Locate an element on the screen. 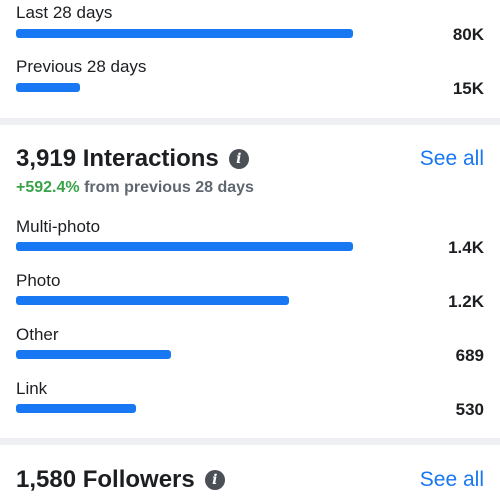 Image resolution: width=500 pixels, height=500 pixels. reach-value-previous-28: 15K is located at coordinates (468, 88).